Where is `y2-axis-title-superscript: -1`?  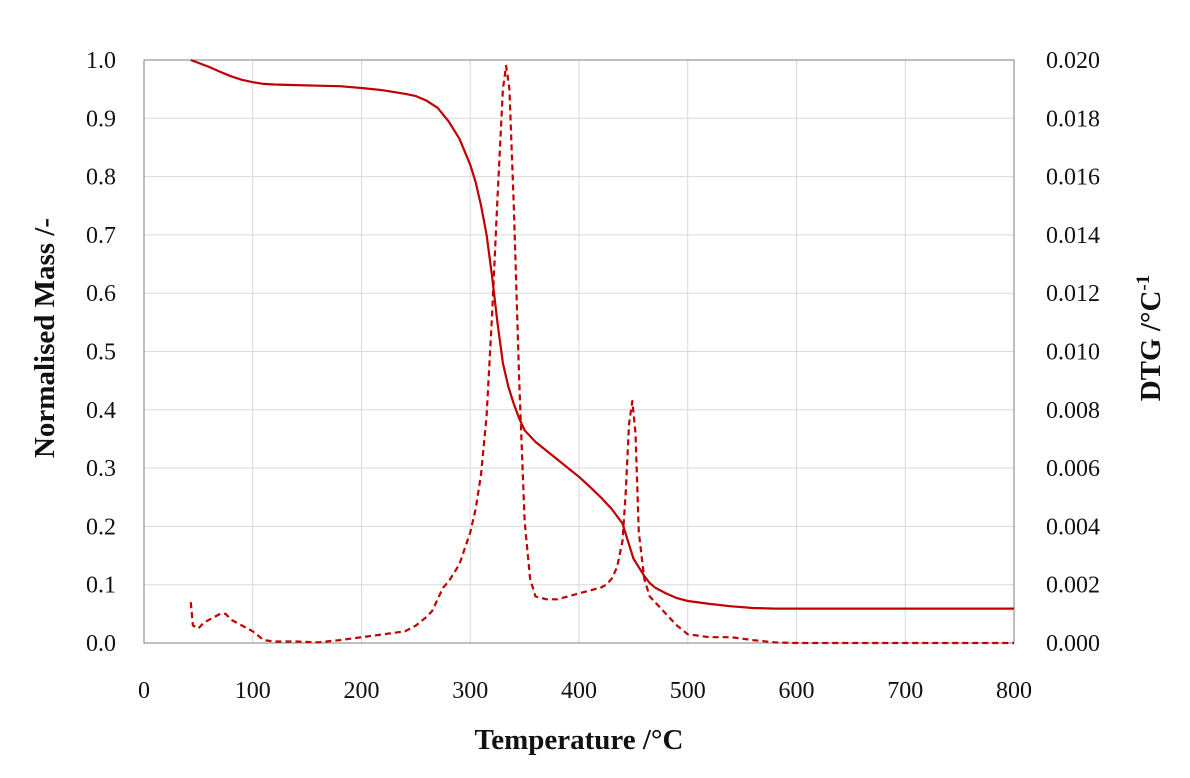 y2-axis-title-superscript: -1 is located at coordinates (1143, 283).